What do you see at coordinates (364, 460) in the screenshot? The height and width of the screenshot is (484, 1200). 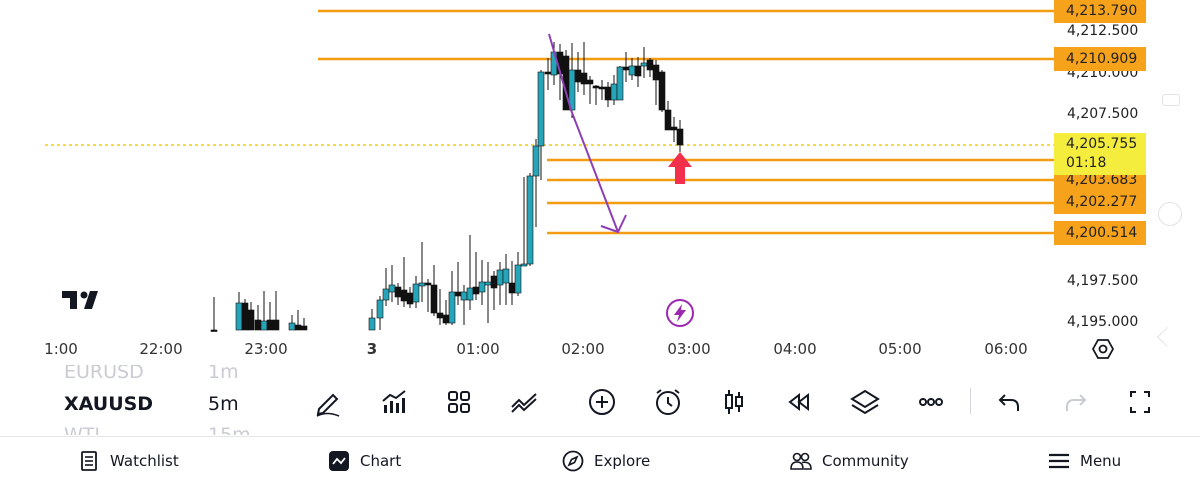 I see `nav-chart: Chart` at bounding box center [364, 460].